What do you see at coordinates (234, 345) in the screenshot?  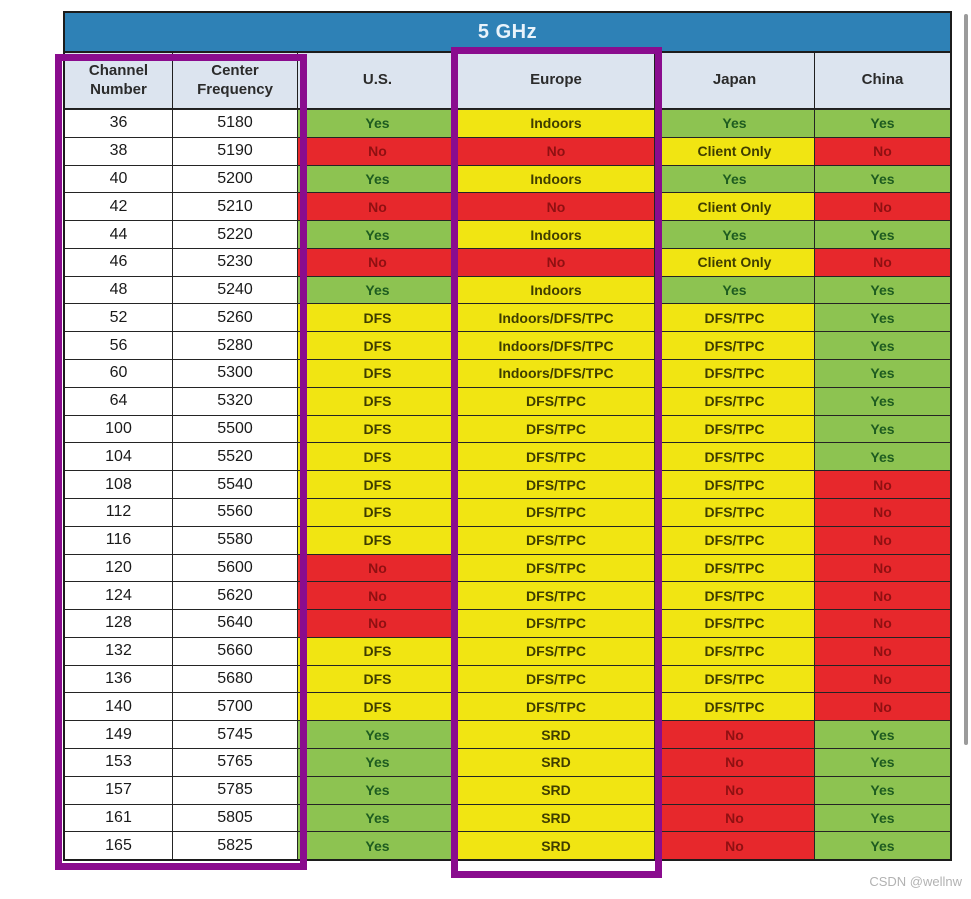 I see `frequency-cell: 5280` at bounding box center [234, 345].